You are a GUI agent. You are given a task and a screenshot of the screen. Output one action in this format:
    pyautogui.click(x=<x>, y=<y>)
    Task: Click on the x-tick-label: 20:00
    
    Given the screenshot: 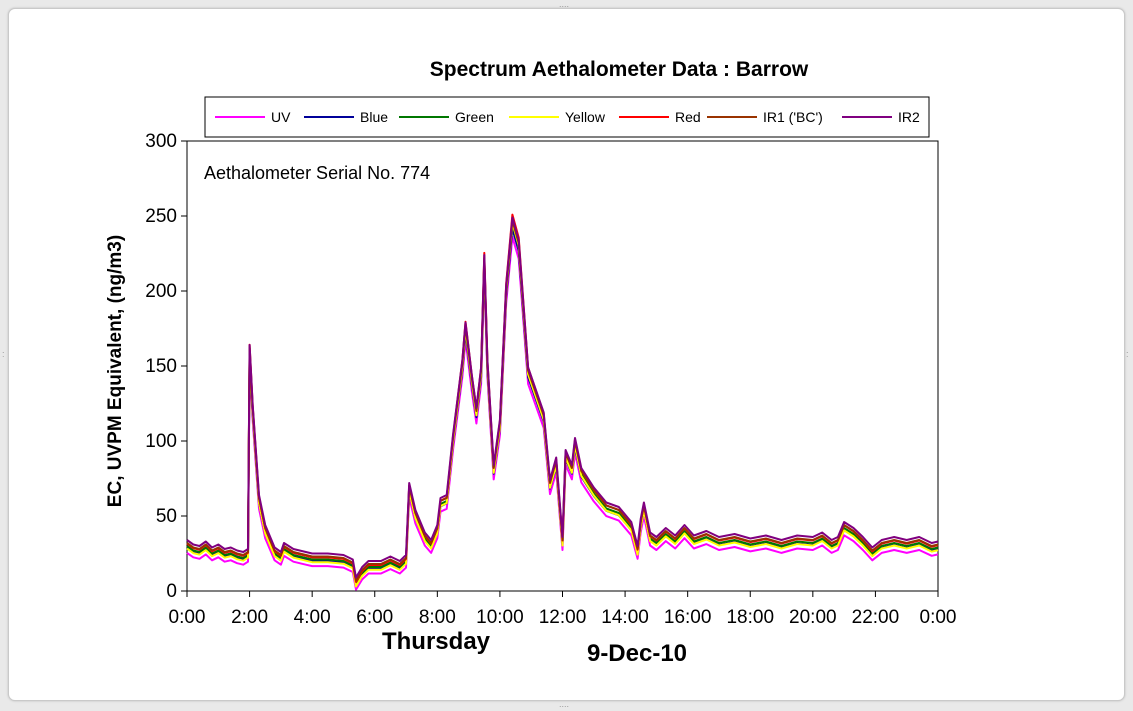 What is the action you would take?
    pyautogui.click(x=813, y=617)
    